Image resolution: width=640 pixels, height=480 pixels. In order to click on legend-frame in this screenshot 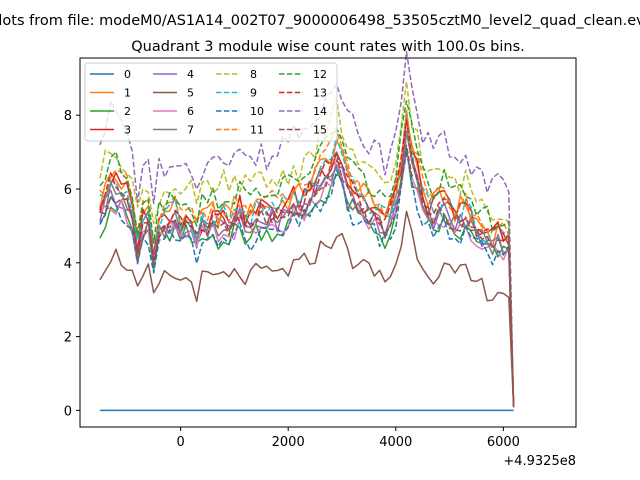, I will do `click(211, 102)`.